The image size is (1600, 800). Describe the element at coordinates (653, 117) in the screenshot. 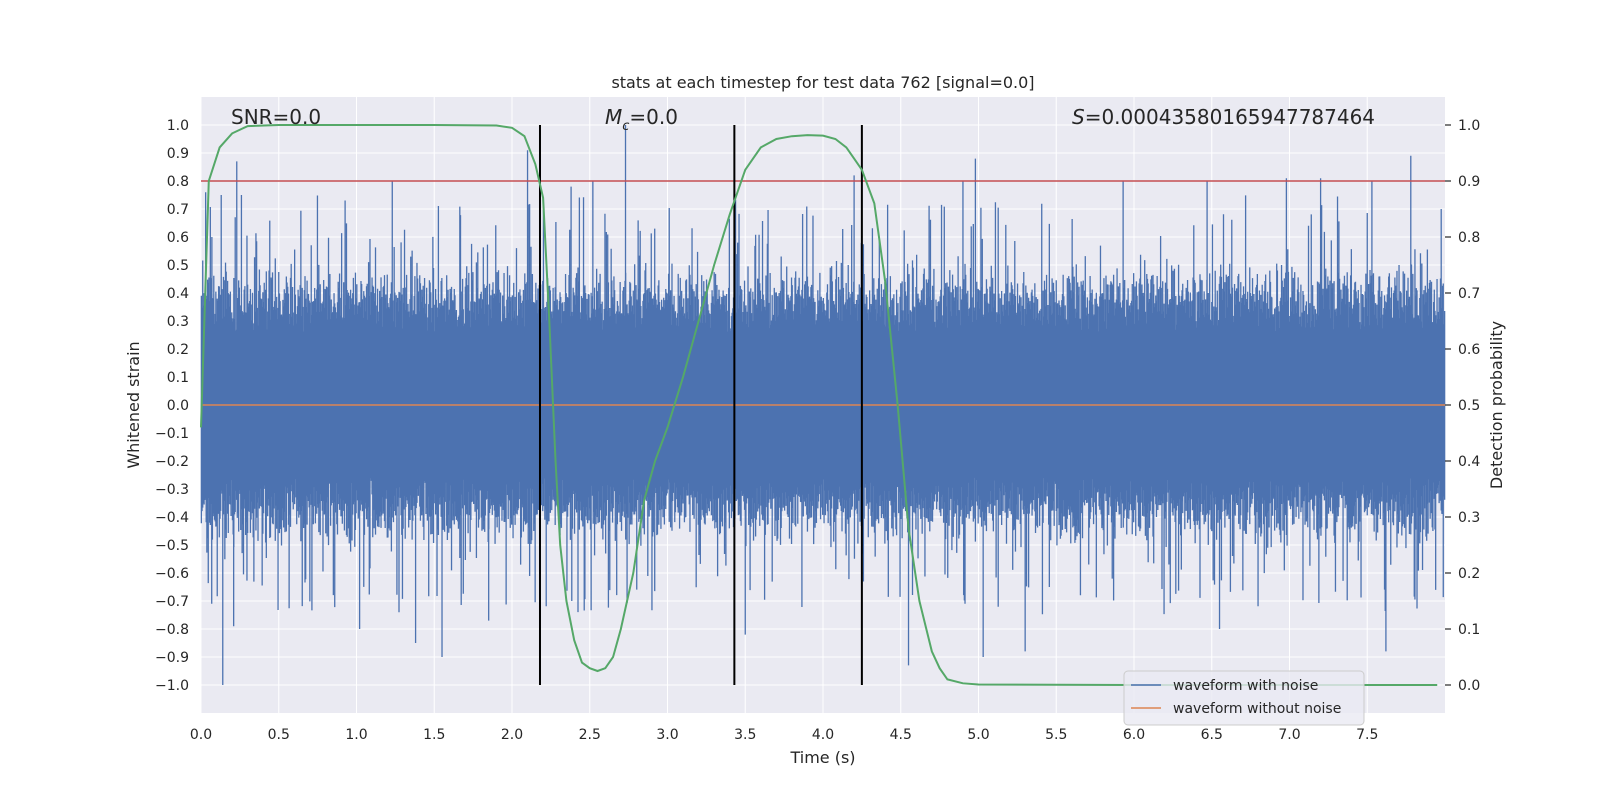

I see `mc-value: =0.0` at that location.